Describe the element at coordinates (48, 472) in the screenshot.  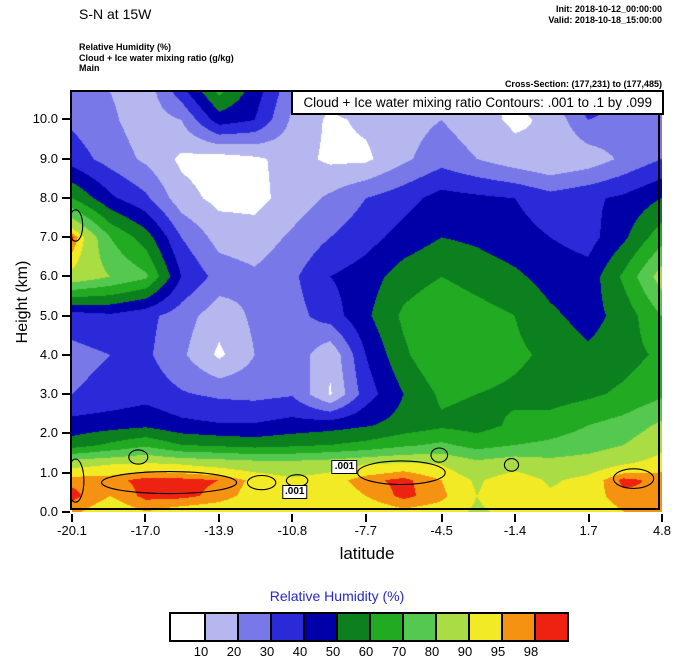
I see `y-tick-label: 1.0` at that location.